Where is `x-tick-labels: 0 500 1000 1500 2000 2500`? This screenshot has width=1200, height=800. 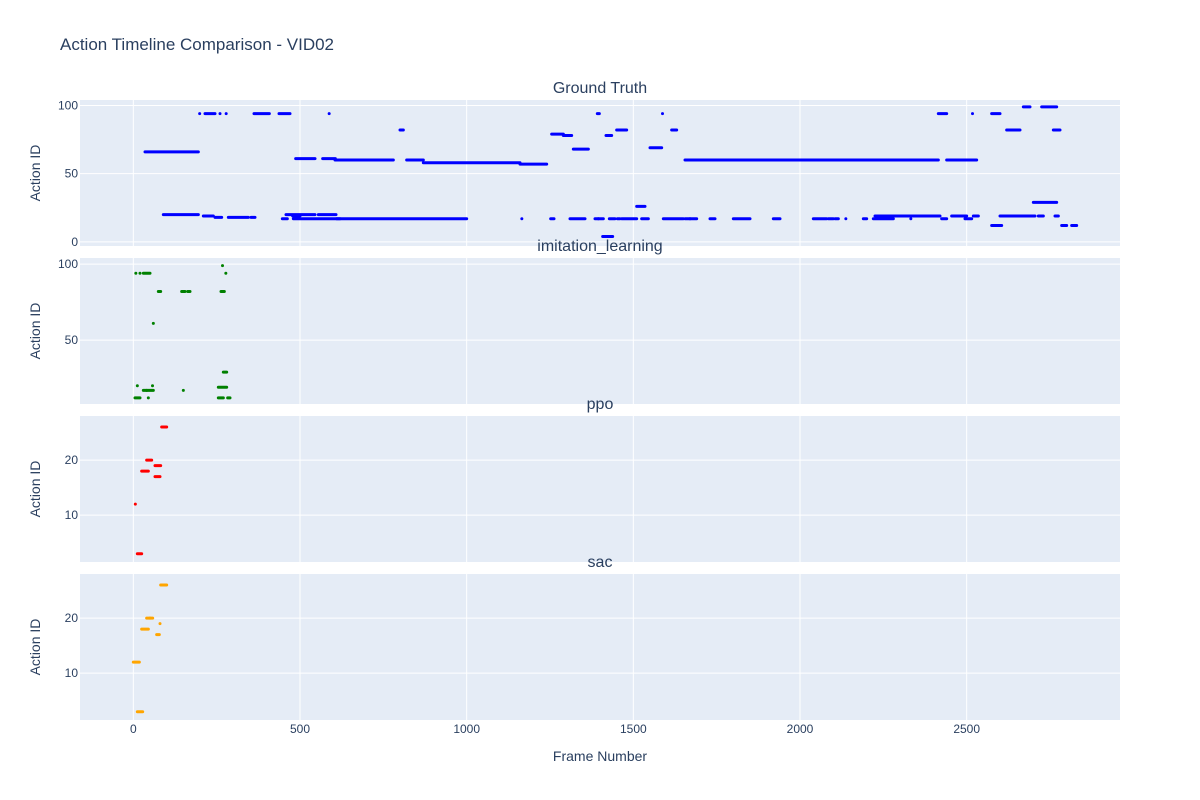
x-tick-labels: 0 500 1000 1500 2000 2500 is located at coordinates (555, 729).